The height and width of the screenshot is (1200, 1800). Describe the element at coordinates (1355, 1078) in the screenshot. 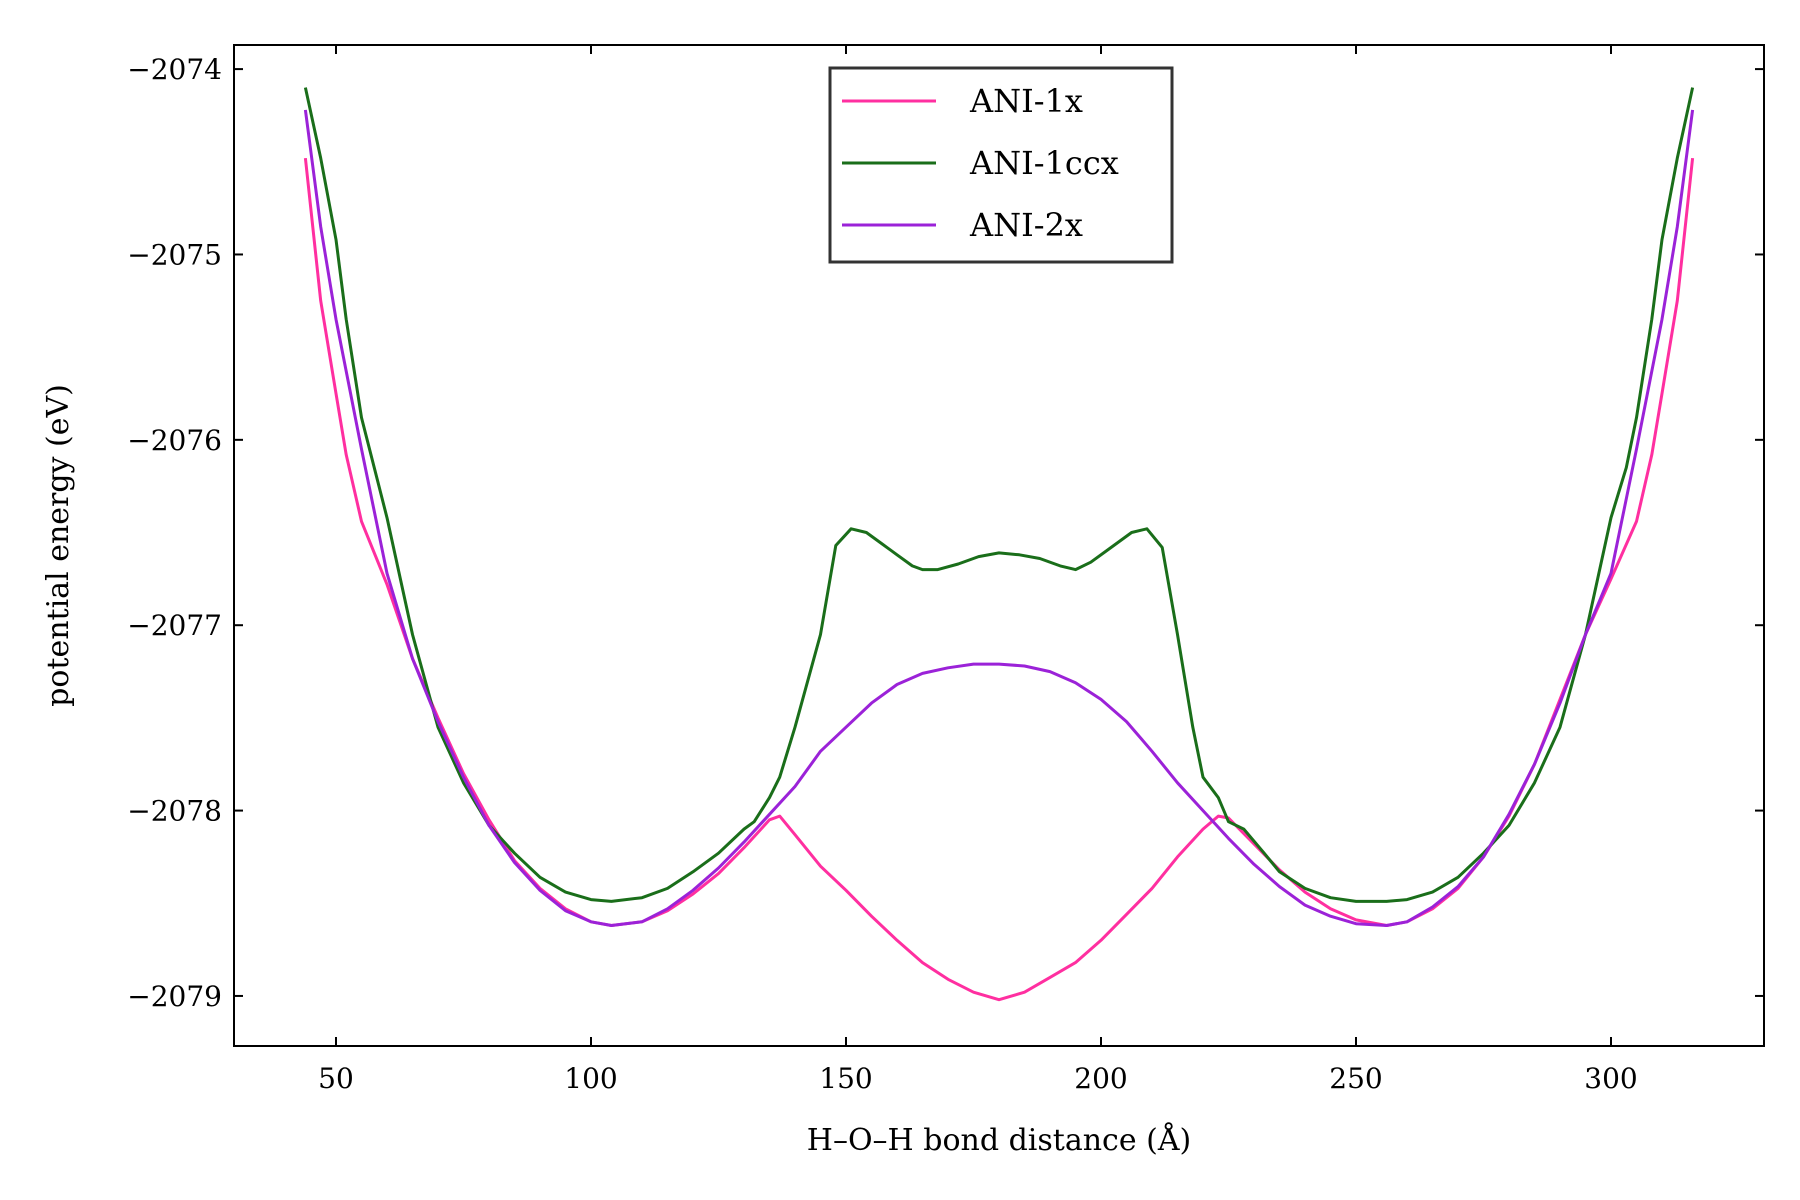

I see `x-tick-label: 250` at that location.